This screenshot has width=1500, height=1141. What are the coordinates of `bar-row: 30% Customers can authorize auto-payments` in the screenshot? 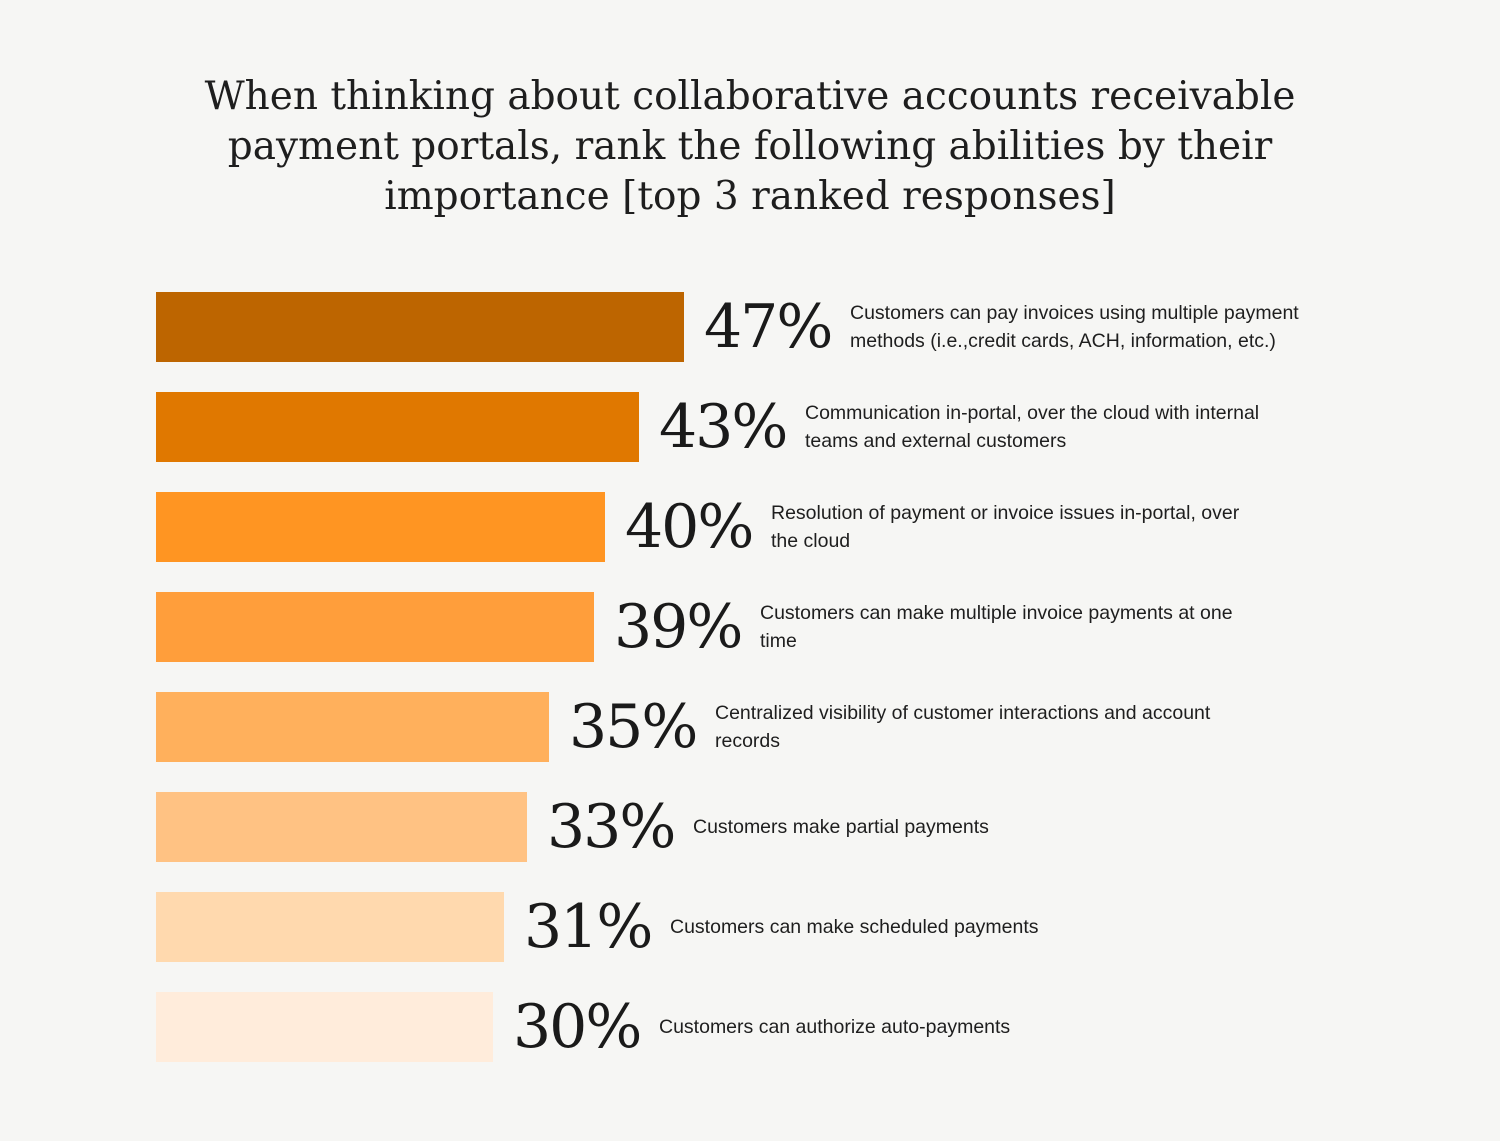 It's located at (750, 1027).